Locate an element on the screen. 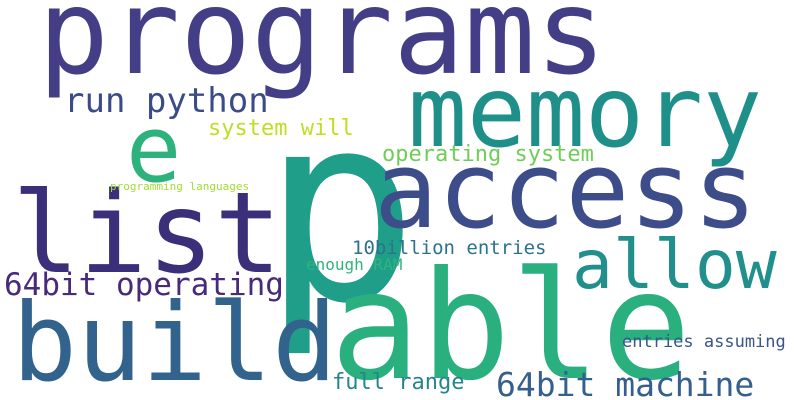 The width and height of the screenshot is (800, 400). word-system-will: system will is located at coordinates (281, 128).